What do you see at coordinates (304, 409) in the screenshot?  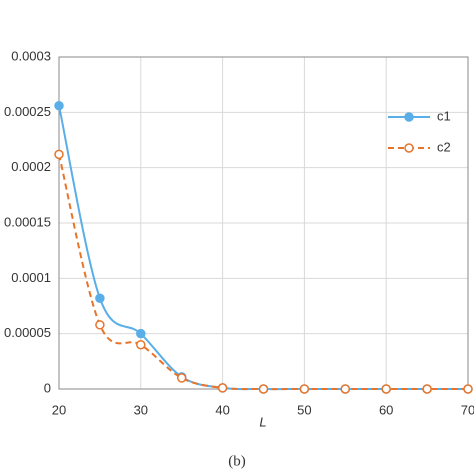 I see `x-tick-label: 50` at bounding box center [304, 409].